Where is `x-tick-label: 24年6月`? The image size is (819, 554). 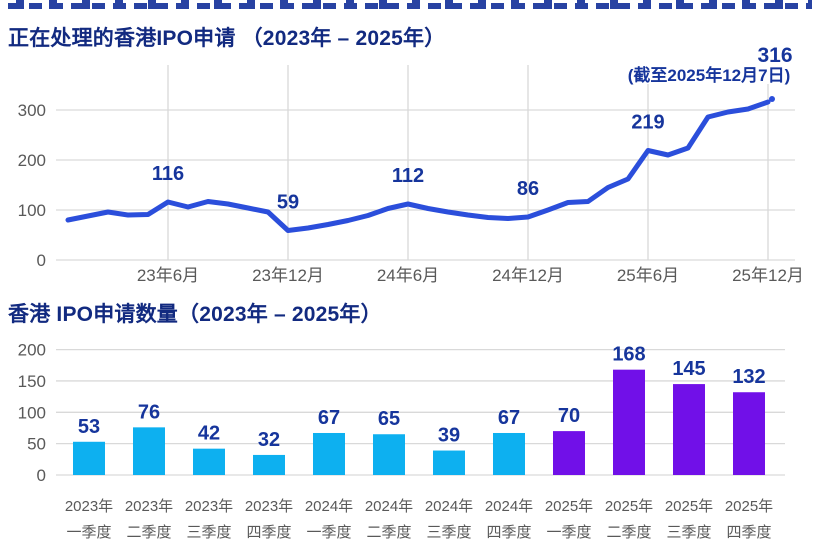
x-tick-label: 24年6月 is located at coordinates (408, 275).